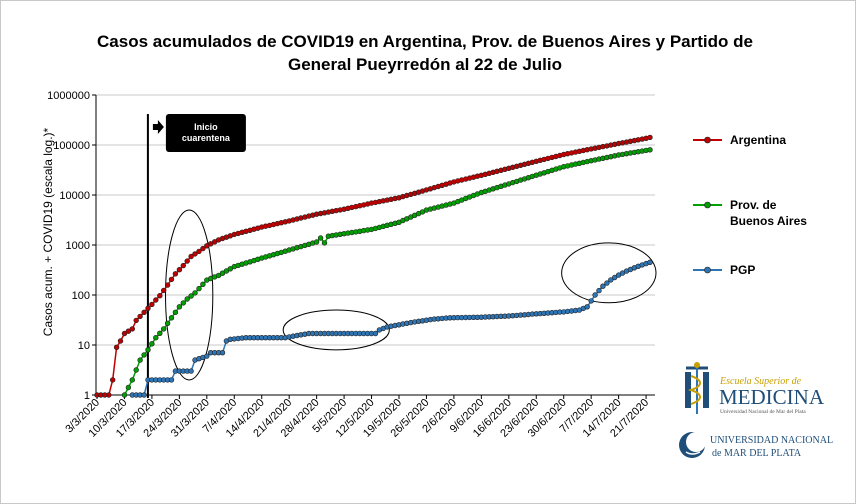 This screenshot has height=504, width=856. Describe the element at coordinates (206, 138) in the screenshot. I see `annotation-text-line2: cuarentena` at that location.